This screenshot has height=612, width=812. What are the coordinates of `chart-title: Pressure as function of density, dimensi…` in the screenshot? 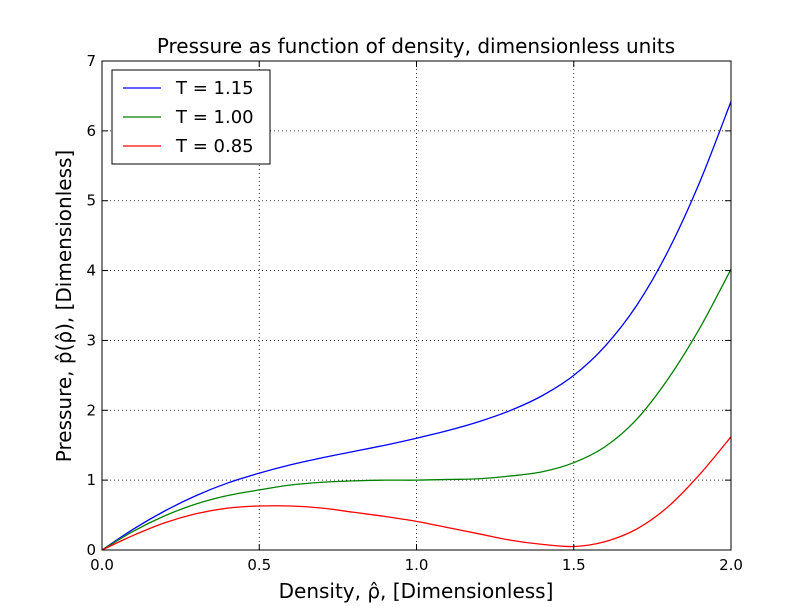 It's located at (416, 46).